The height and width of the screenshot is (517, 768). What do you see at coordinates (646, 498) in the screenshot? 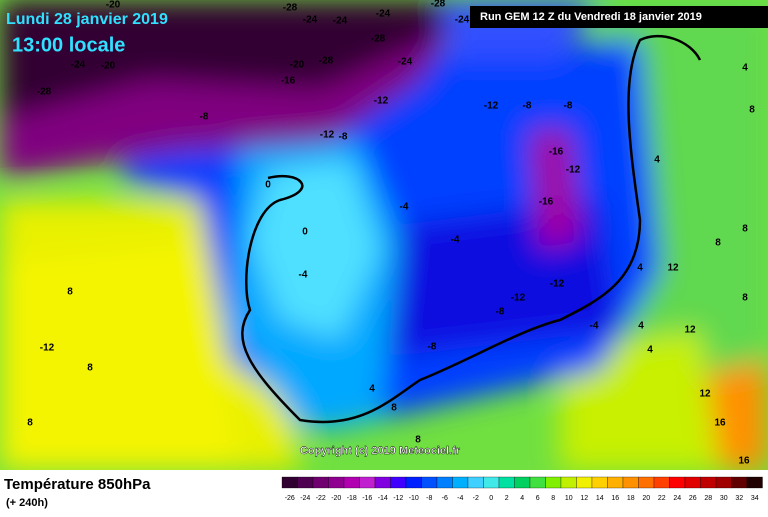
I see `scale-label: 20` at bounding box center [646, 498].